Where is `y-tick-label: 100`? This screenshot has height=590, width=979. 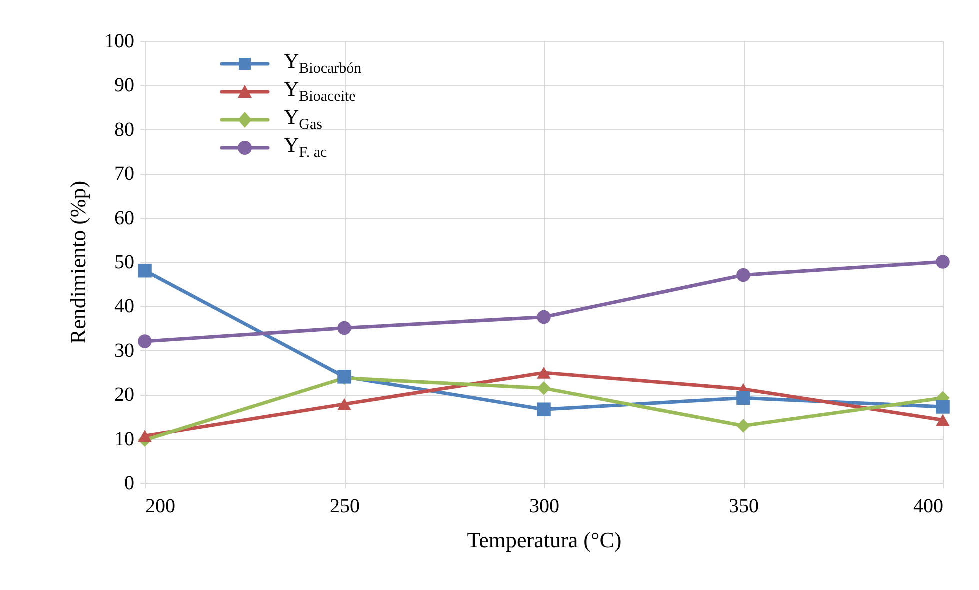
y-tick-label: 100 is located at coordinates (119, 41).